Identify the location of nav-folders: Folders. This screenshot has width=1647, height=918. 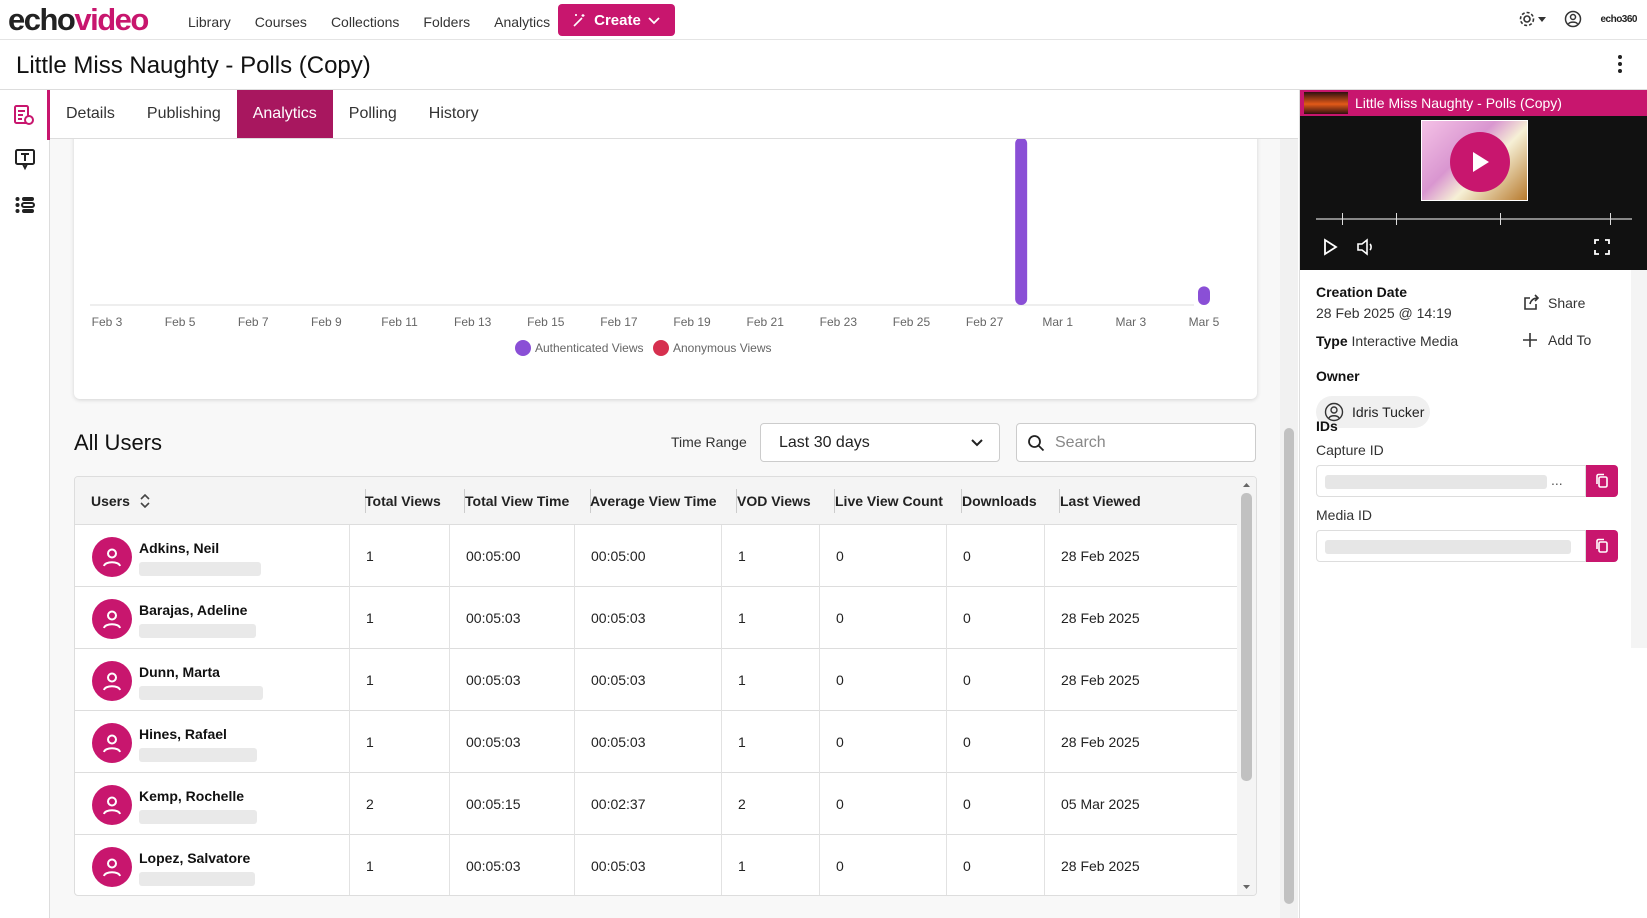
(447, 22).